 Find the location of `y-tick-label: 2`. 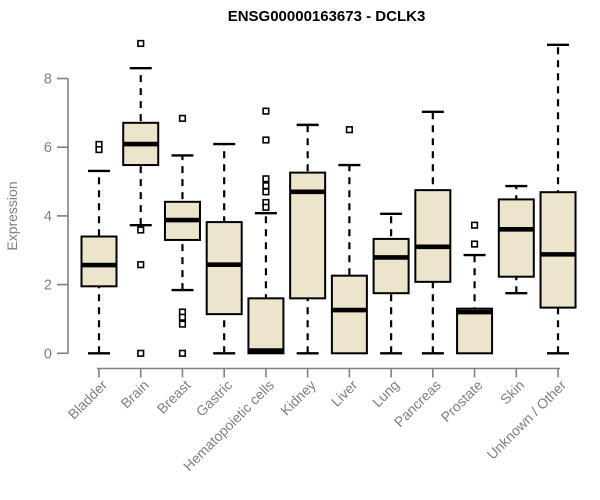

y-tick-label: 2 is located at coordinates (48, 286).